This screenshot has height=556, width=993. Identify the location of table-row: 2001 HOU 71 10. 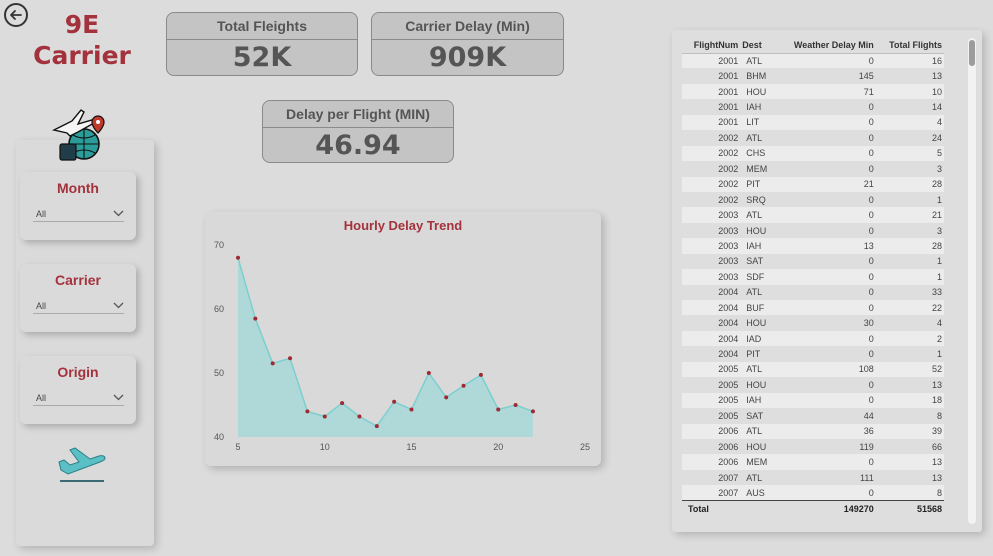
(813, 91).